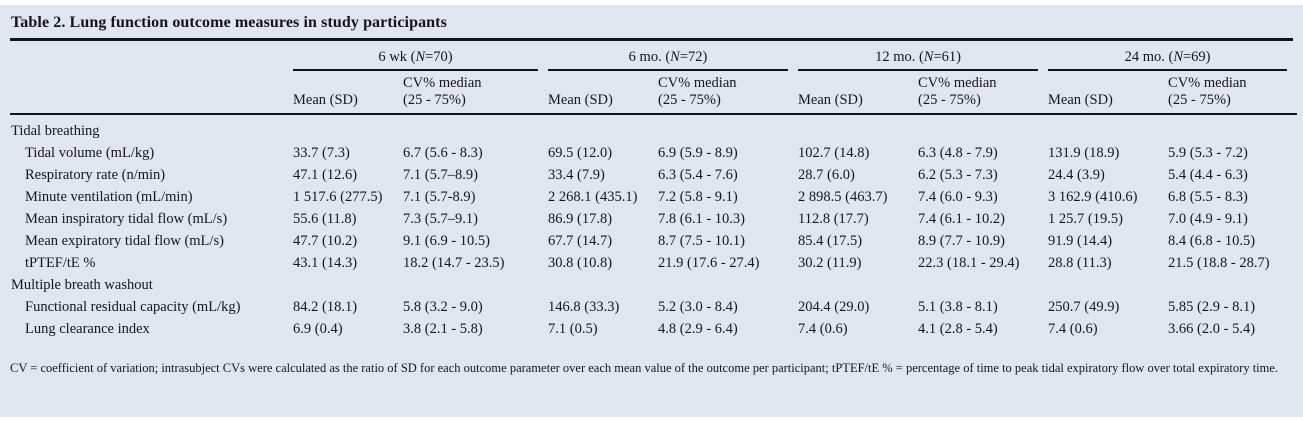 This screenshot has height=421, width=1303. I want to click on value-cell: 91.9 (14.4), so click(1080, 240).